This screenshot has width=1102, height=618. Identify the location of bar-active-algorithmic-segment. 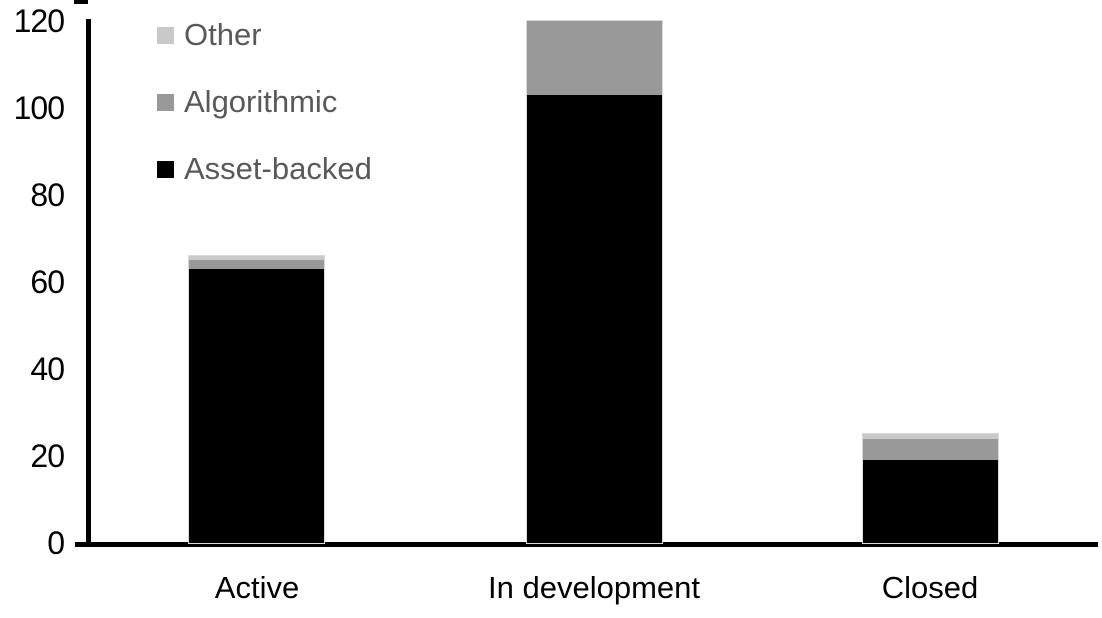
(256, 264).